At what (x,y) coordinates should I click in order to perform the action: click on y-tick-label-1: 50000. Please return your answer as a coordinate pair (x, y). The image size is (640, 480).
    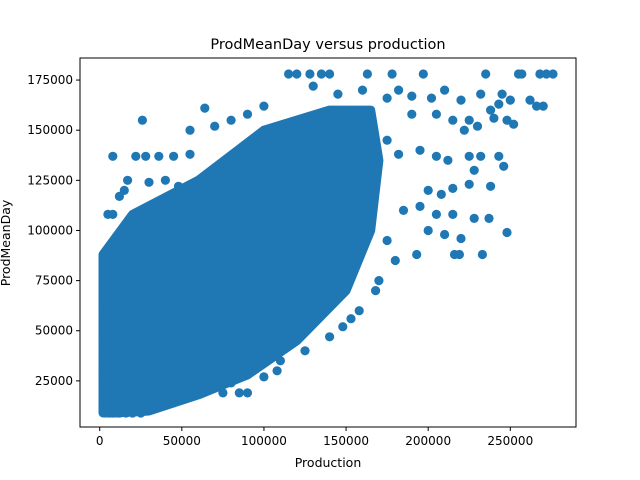
    Looking at the image, I should click on (54, 331).